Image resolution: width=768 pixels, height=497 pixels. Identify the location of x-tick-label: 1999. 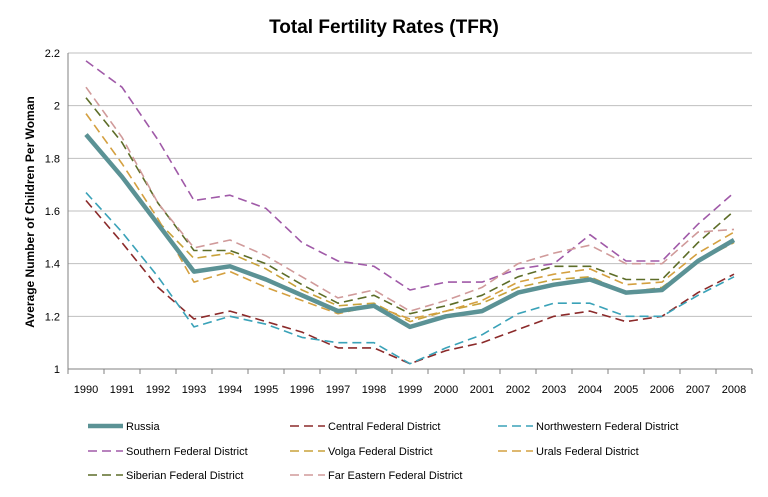
(410, 390).